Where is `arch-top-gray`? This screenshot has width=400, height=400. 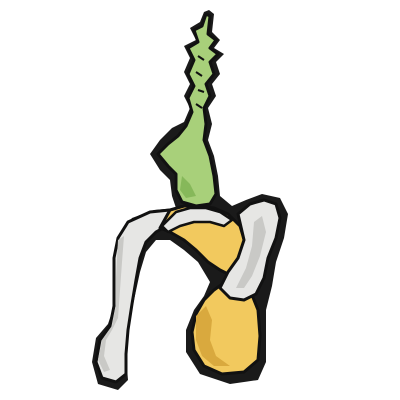
arch-top-gray is located at coordinates (197, 220).